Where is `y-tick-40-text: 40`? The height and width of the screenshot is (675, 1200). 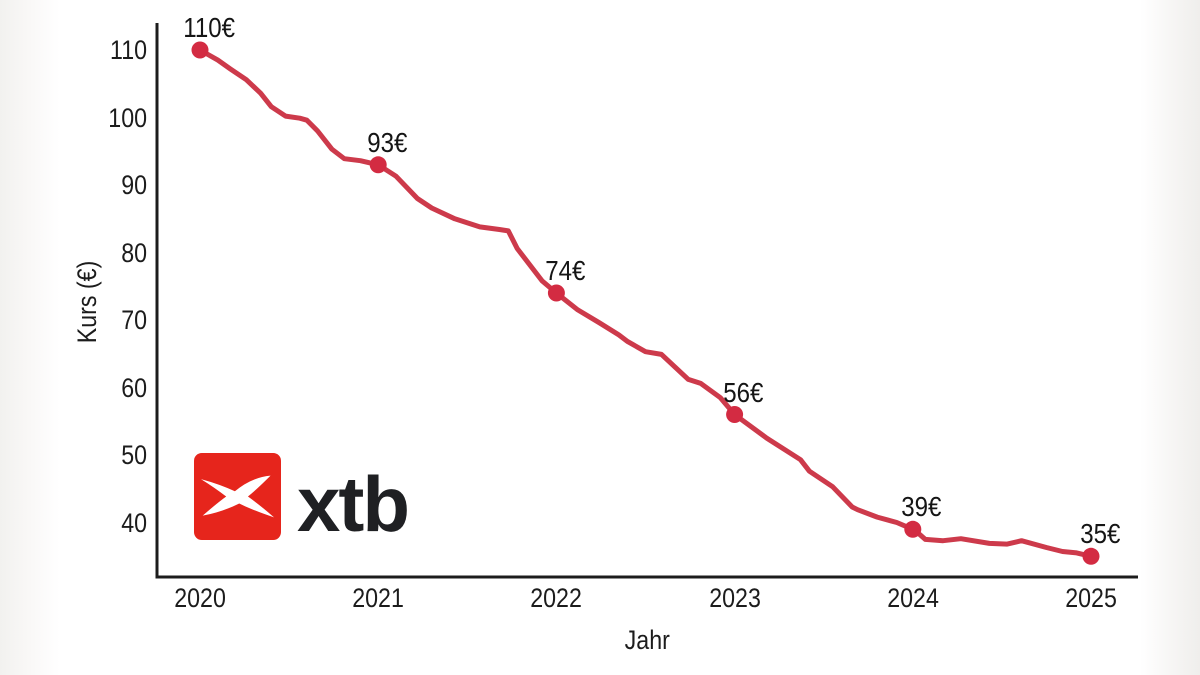
y-tick-40-text: 40 is located at coordinates (134, 522).